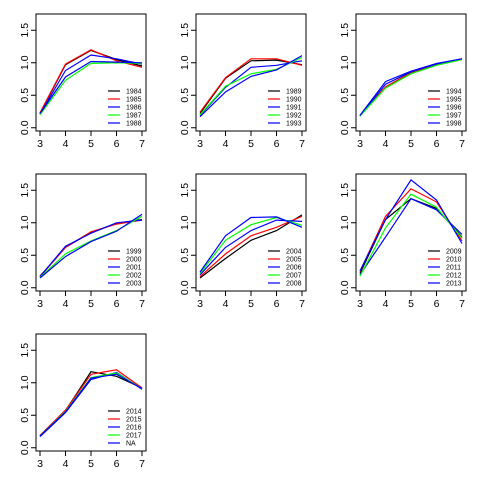 The width and height of the screenshot is (480, 480). Describe the element at coordinates (294, 252) in the screenshot. I see `legend-label: 2004` at that location.